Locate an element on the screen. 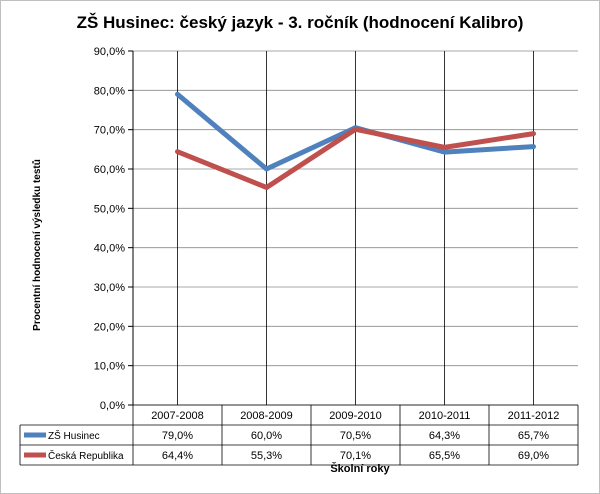  y-tick-label: 70,0% is located at coordinates (109, 131).